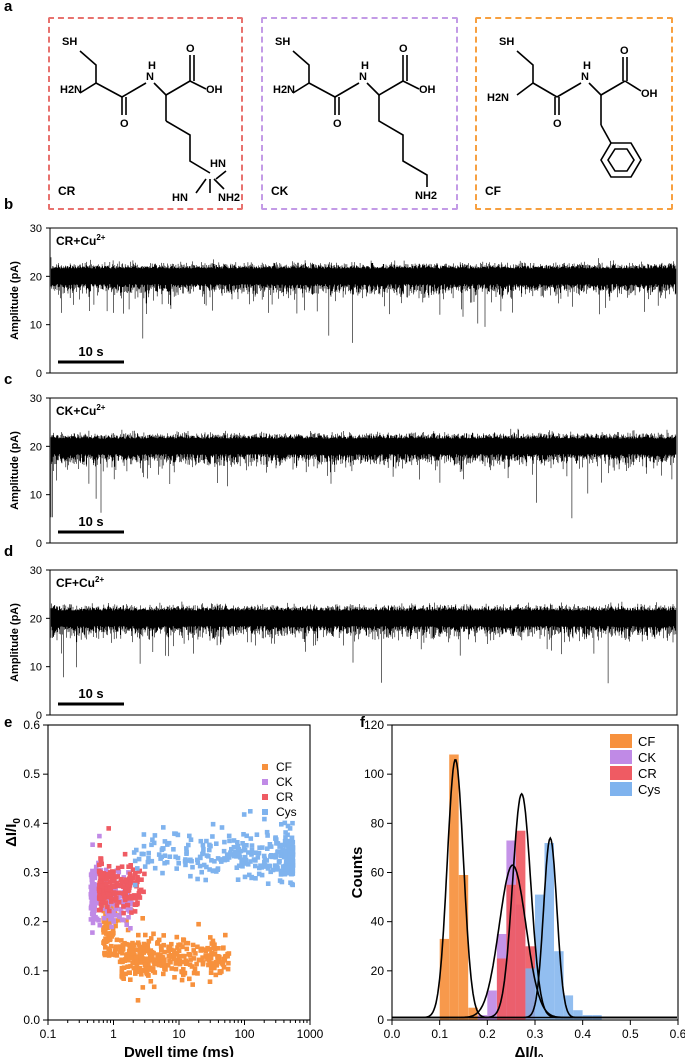 This screenshot has height=1057, width=685. What do you see at coordinates (621, 757) in the screenshot?
I see `legend-swatch-ck` at bounding box center [621, 757].